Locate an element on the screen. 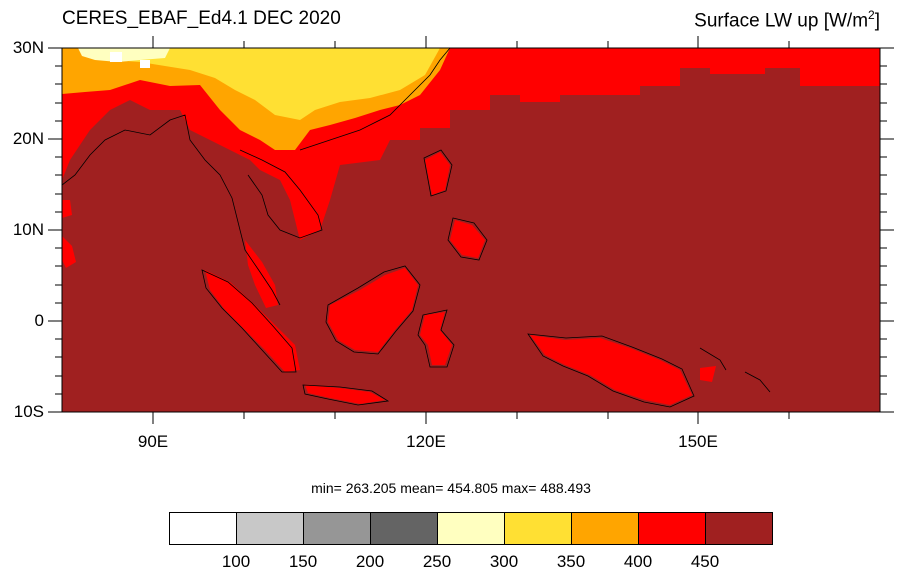  lat-label: 0 is located at coordinates (39, 320).